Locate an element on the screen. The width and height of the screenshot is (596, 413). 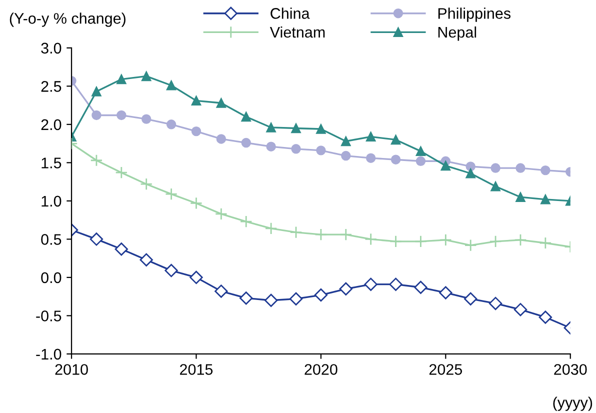
x-tick-label: 2010 is located at coordinates (71, 369).